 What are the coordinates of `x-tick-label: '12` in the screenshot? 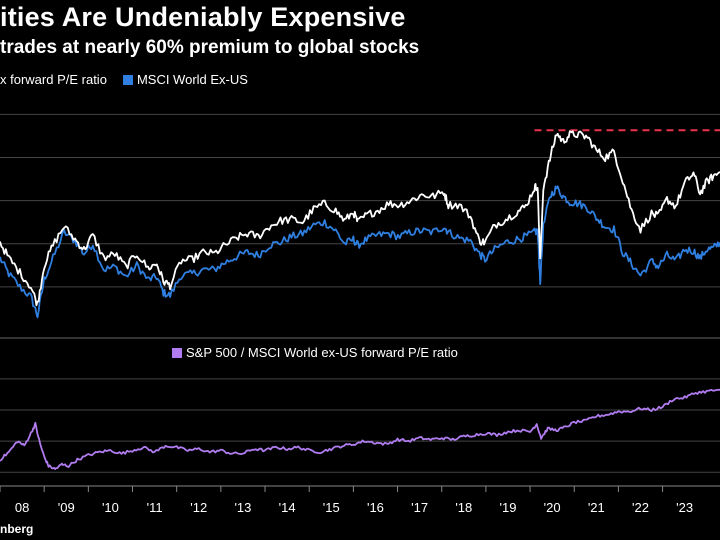 It's located at (198, 507).